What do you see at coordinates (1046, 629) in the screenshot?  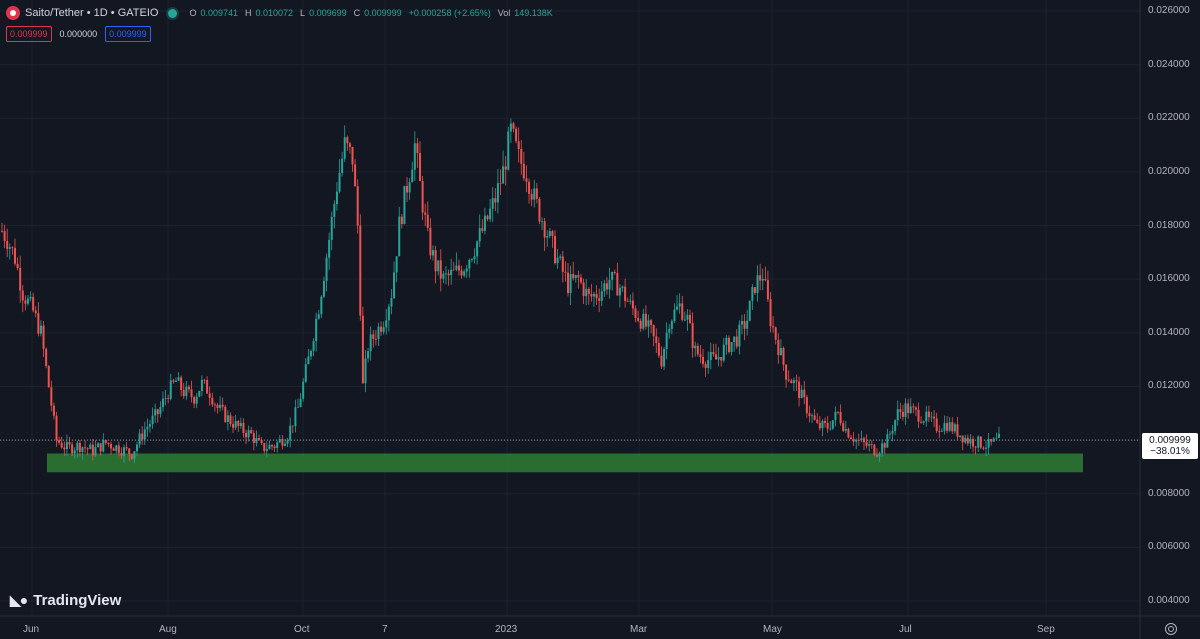 I see `time-tick-label: Sep` at bounding box center [1046, 629].